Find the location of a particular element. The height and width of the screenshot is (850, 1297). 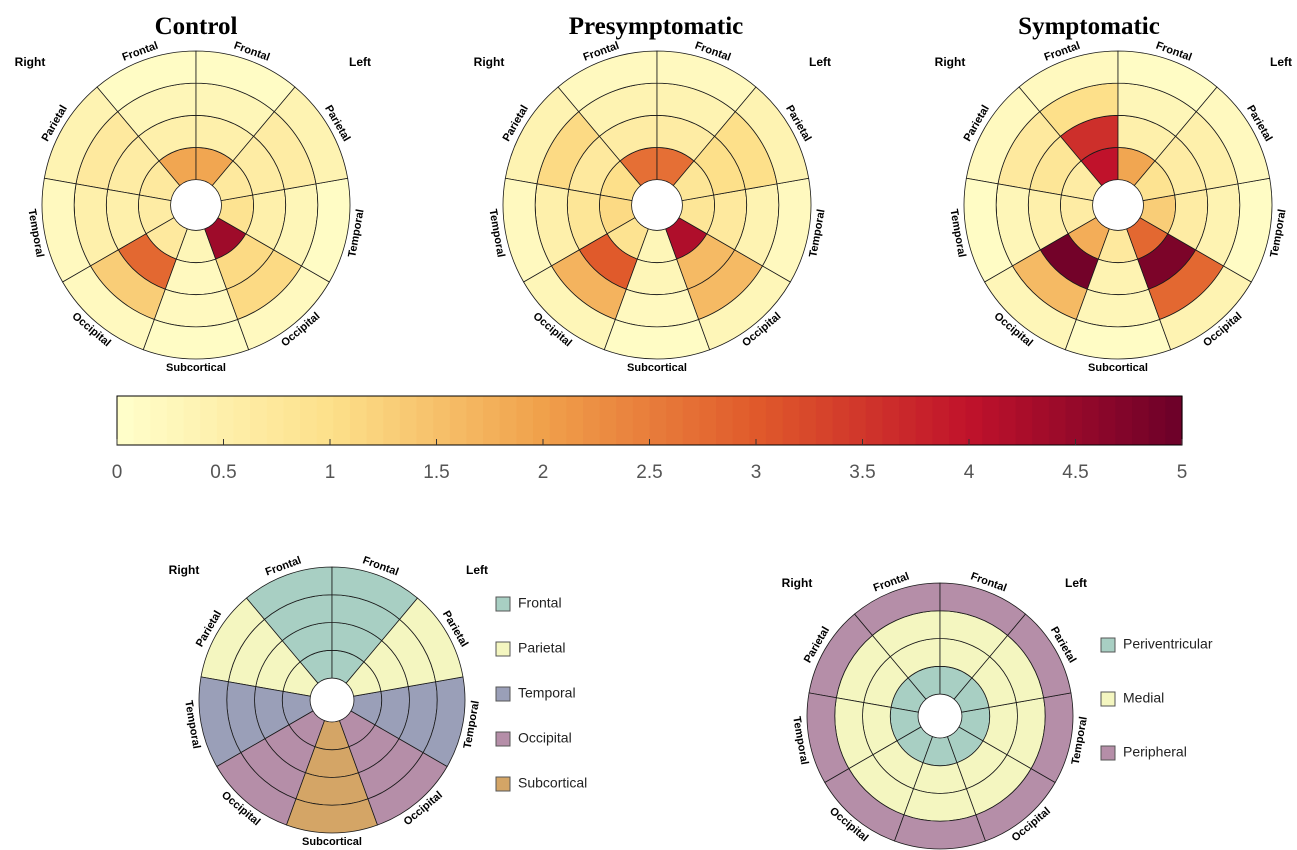

legend-label: Parietal is located at coordinates (541, 648).